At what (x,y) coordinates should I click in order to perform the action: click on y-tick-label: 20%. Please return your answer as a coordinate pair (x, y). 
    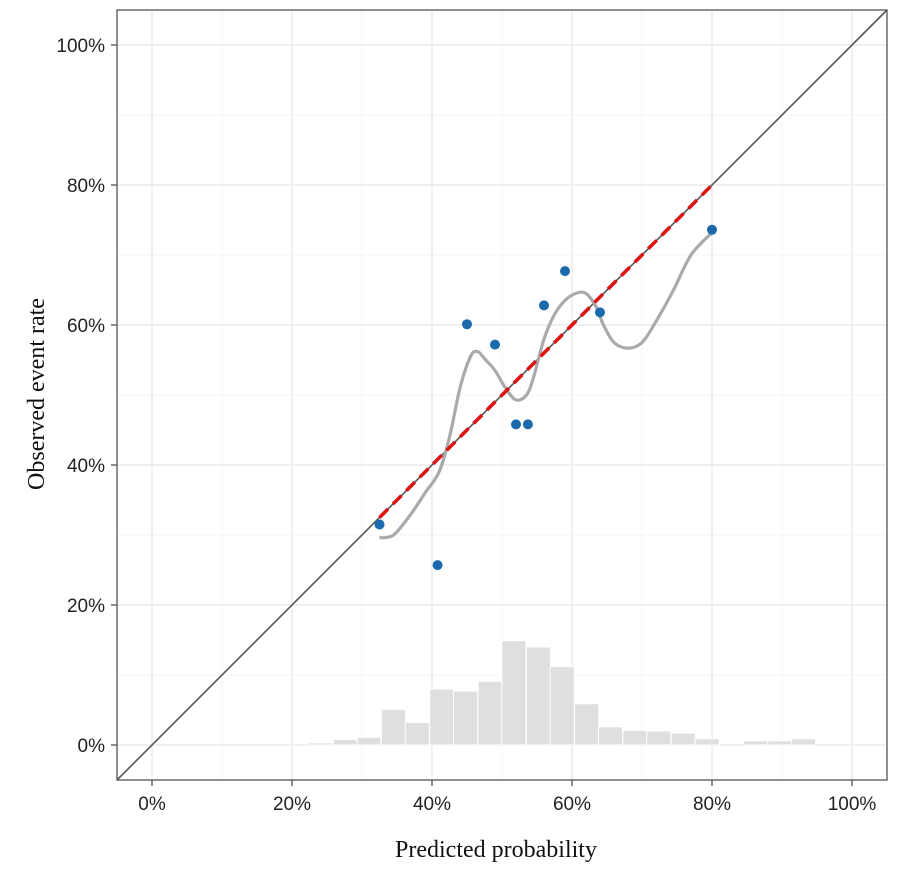
    Looking at the image, I should click on (86, 606).